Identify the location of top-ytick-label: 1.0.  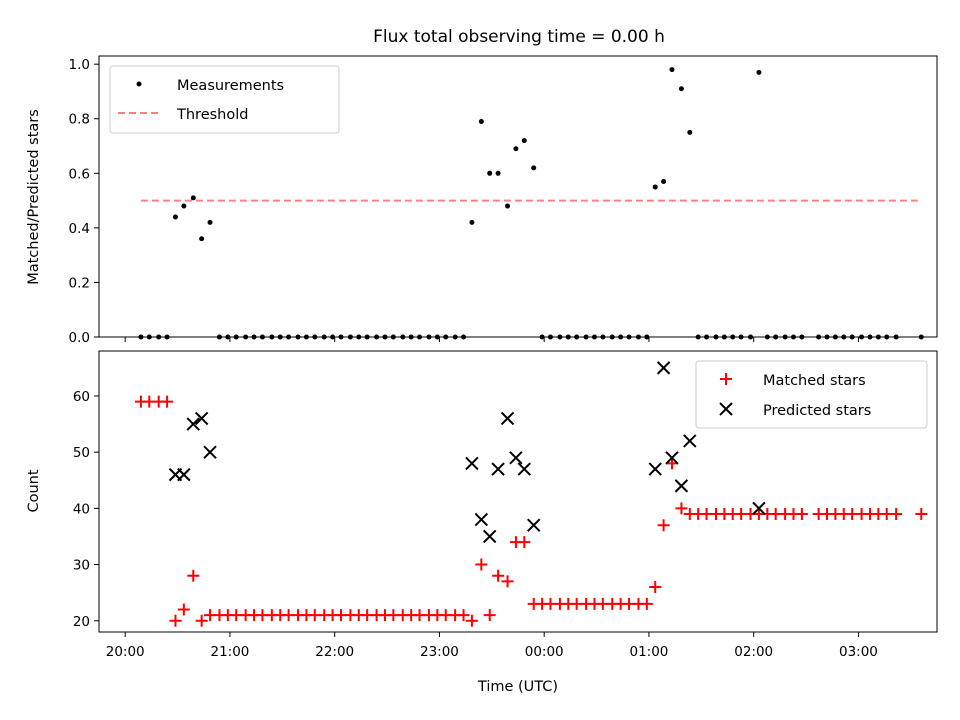
(79, 65).